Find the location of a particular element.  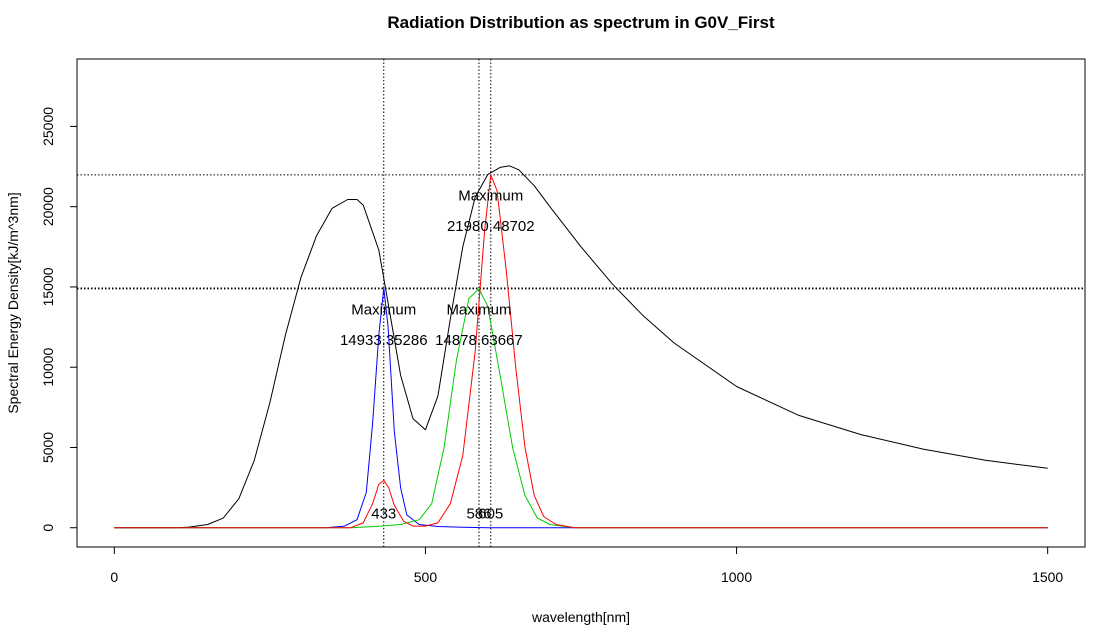

y-tick-label: 10000 is located at coordinates (48, 367).